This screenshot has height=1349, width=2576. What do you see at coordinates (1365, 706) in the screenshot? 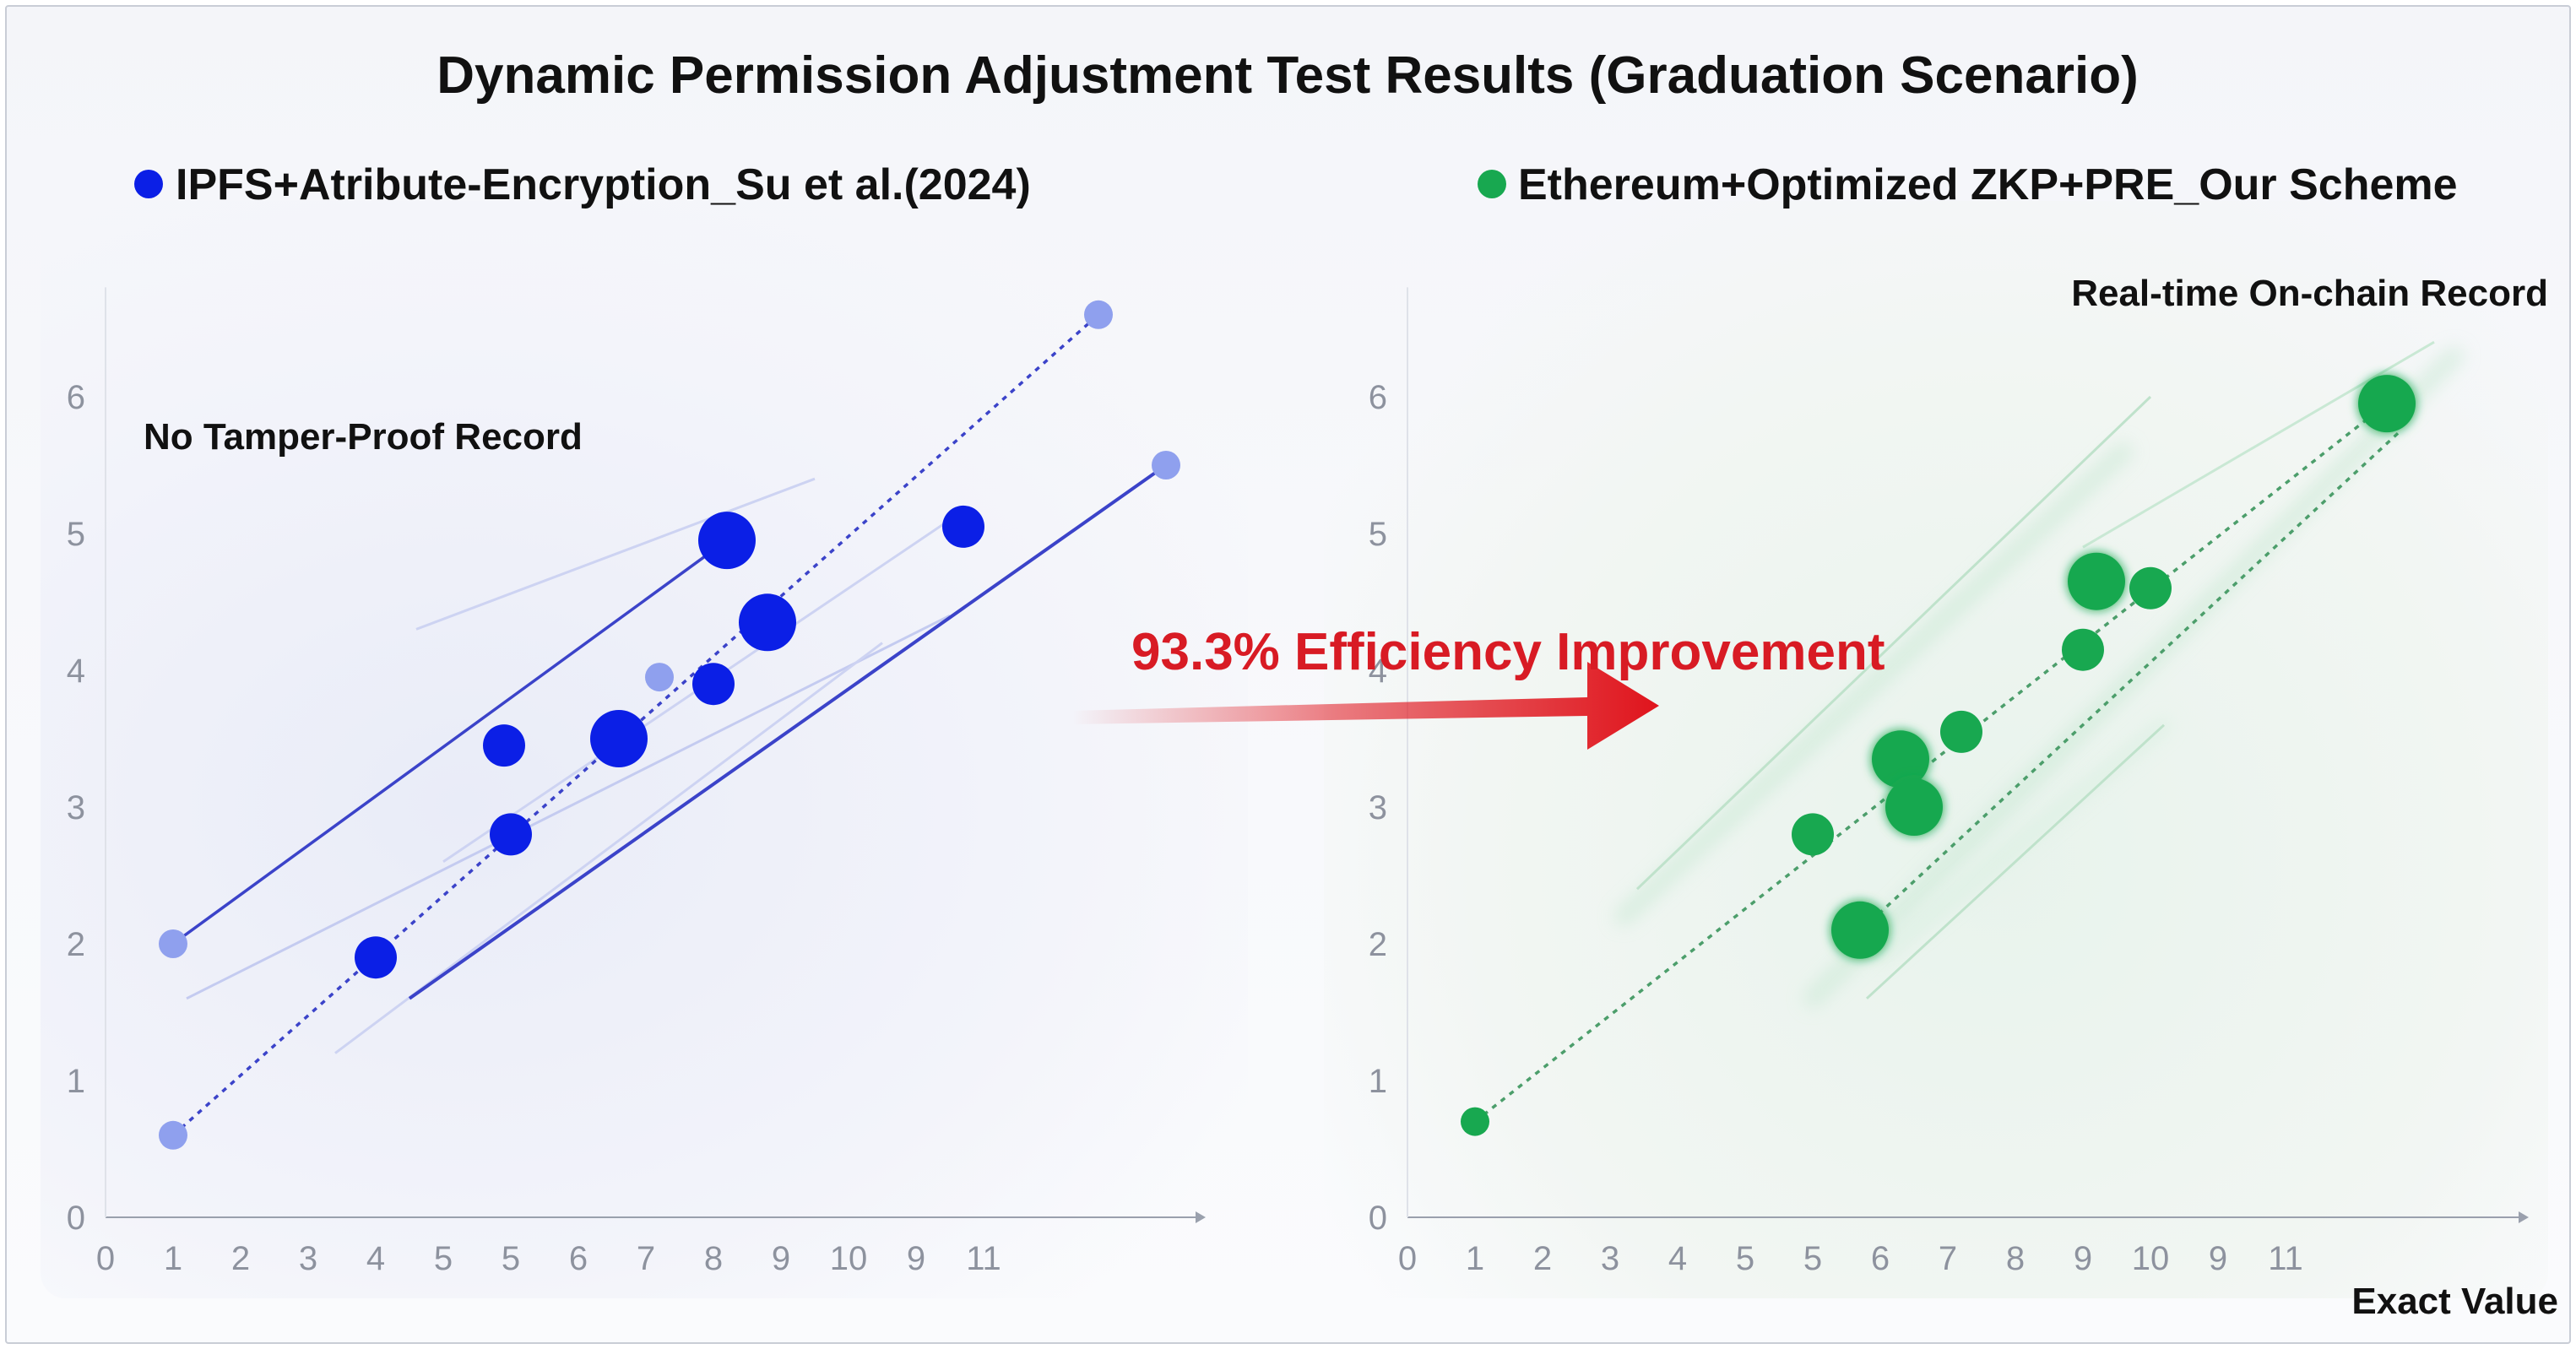
I see `arrow-icon` at bounding box center [1365, 706].